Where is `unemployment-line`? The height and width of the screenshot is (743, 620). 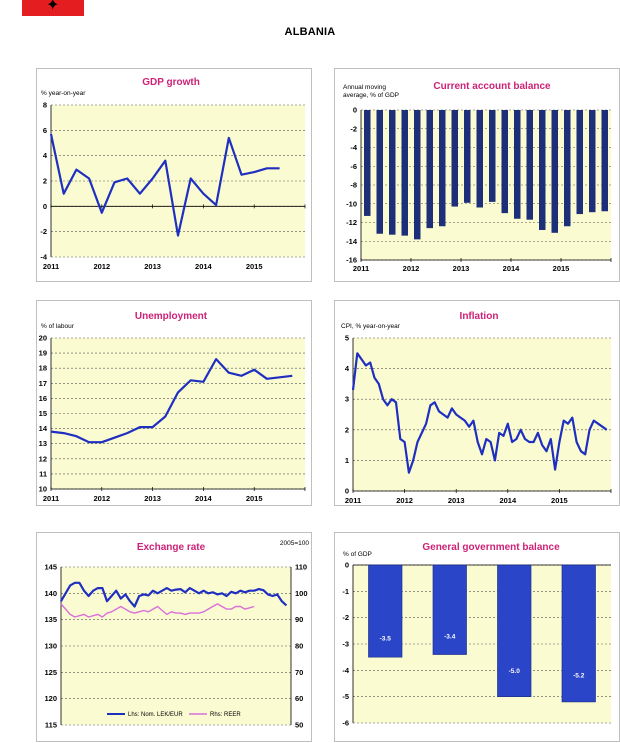 unemployment-line is located at coordinates (171, 400).